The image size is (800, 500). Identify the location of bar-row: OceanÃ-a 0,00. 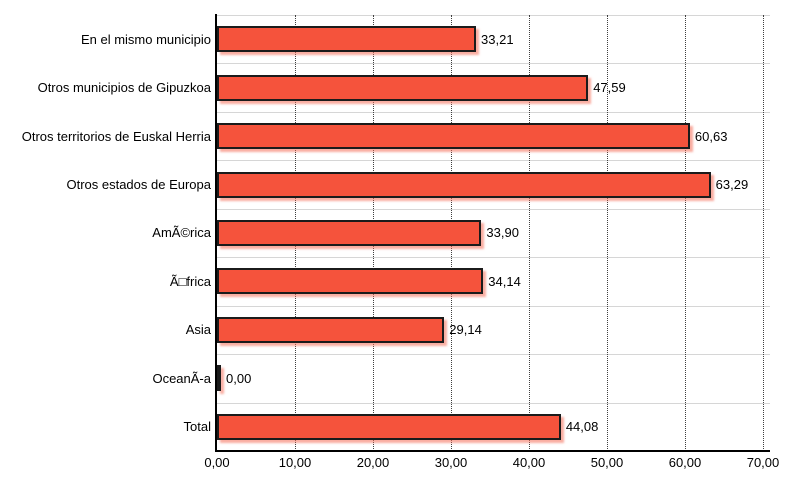
(400, 378).